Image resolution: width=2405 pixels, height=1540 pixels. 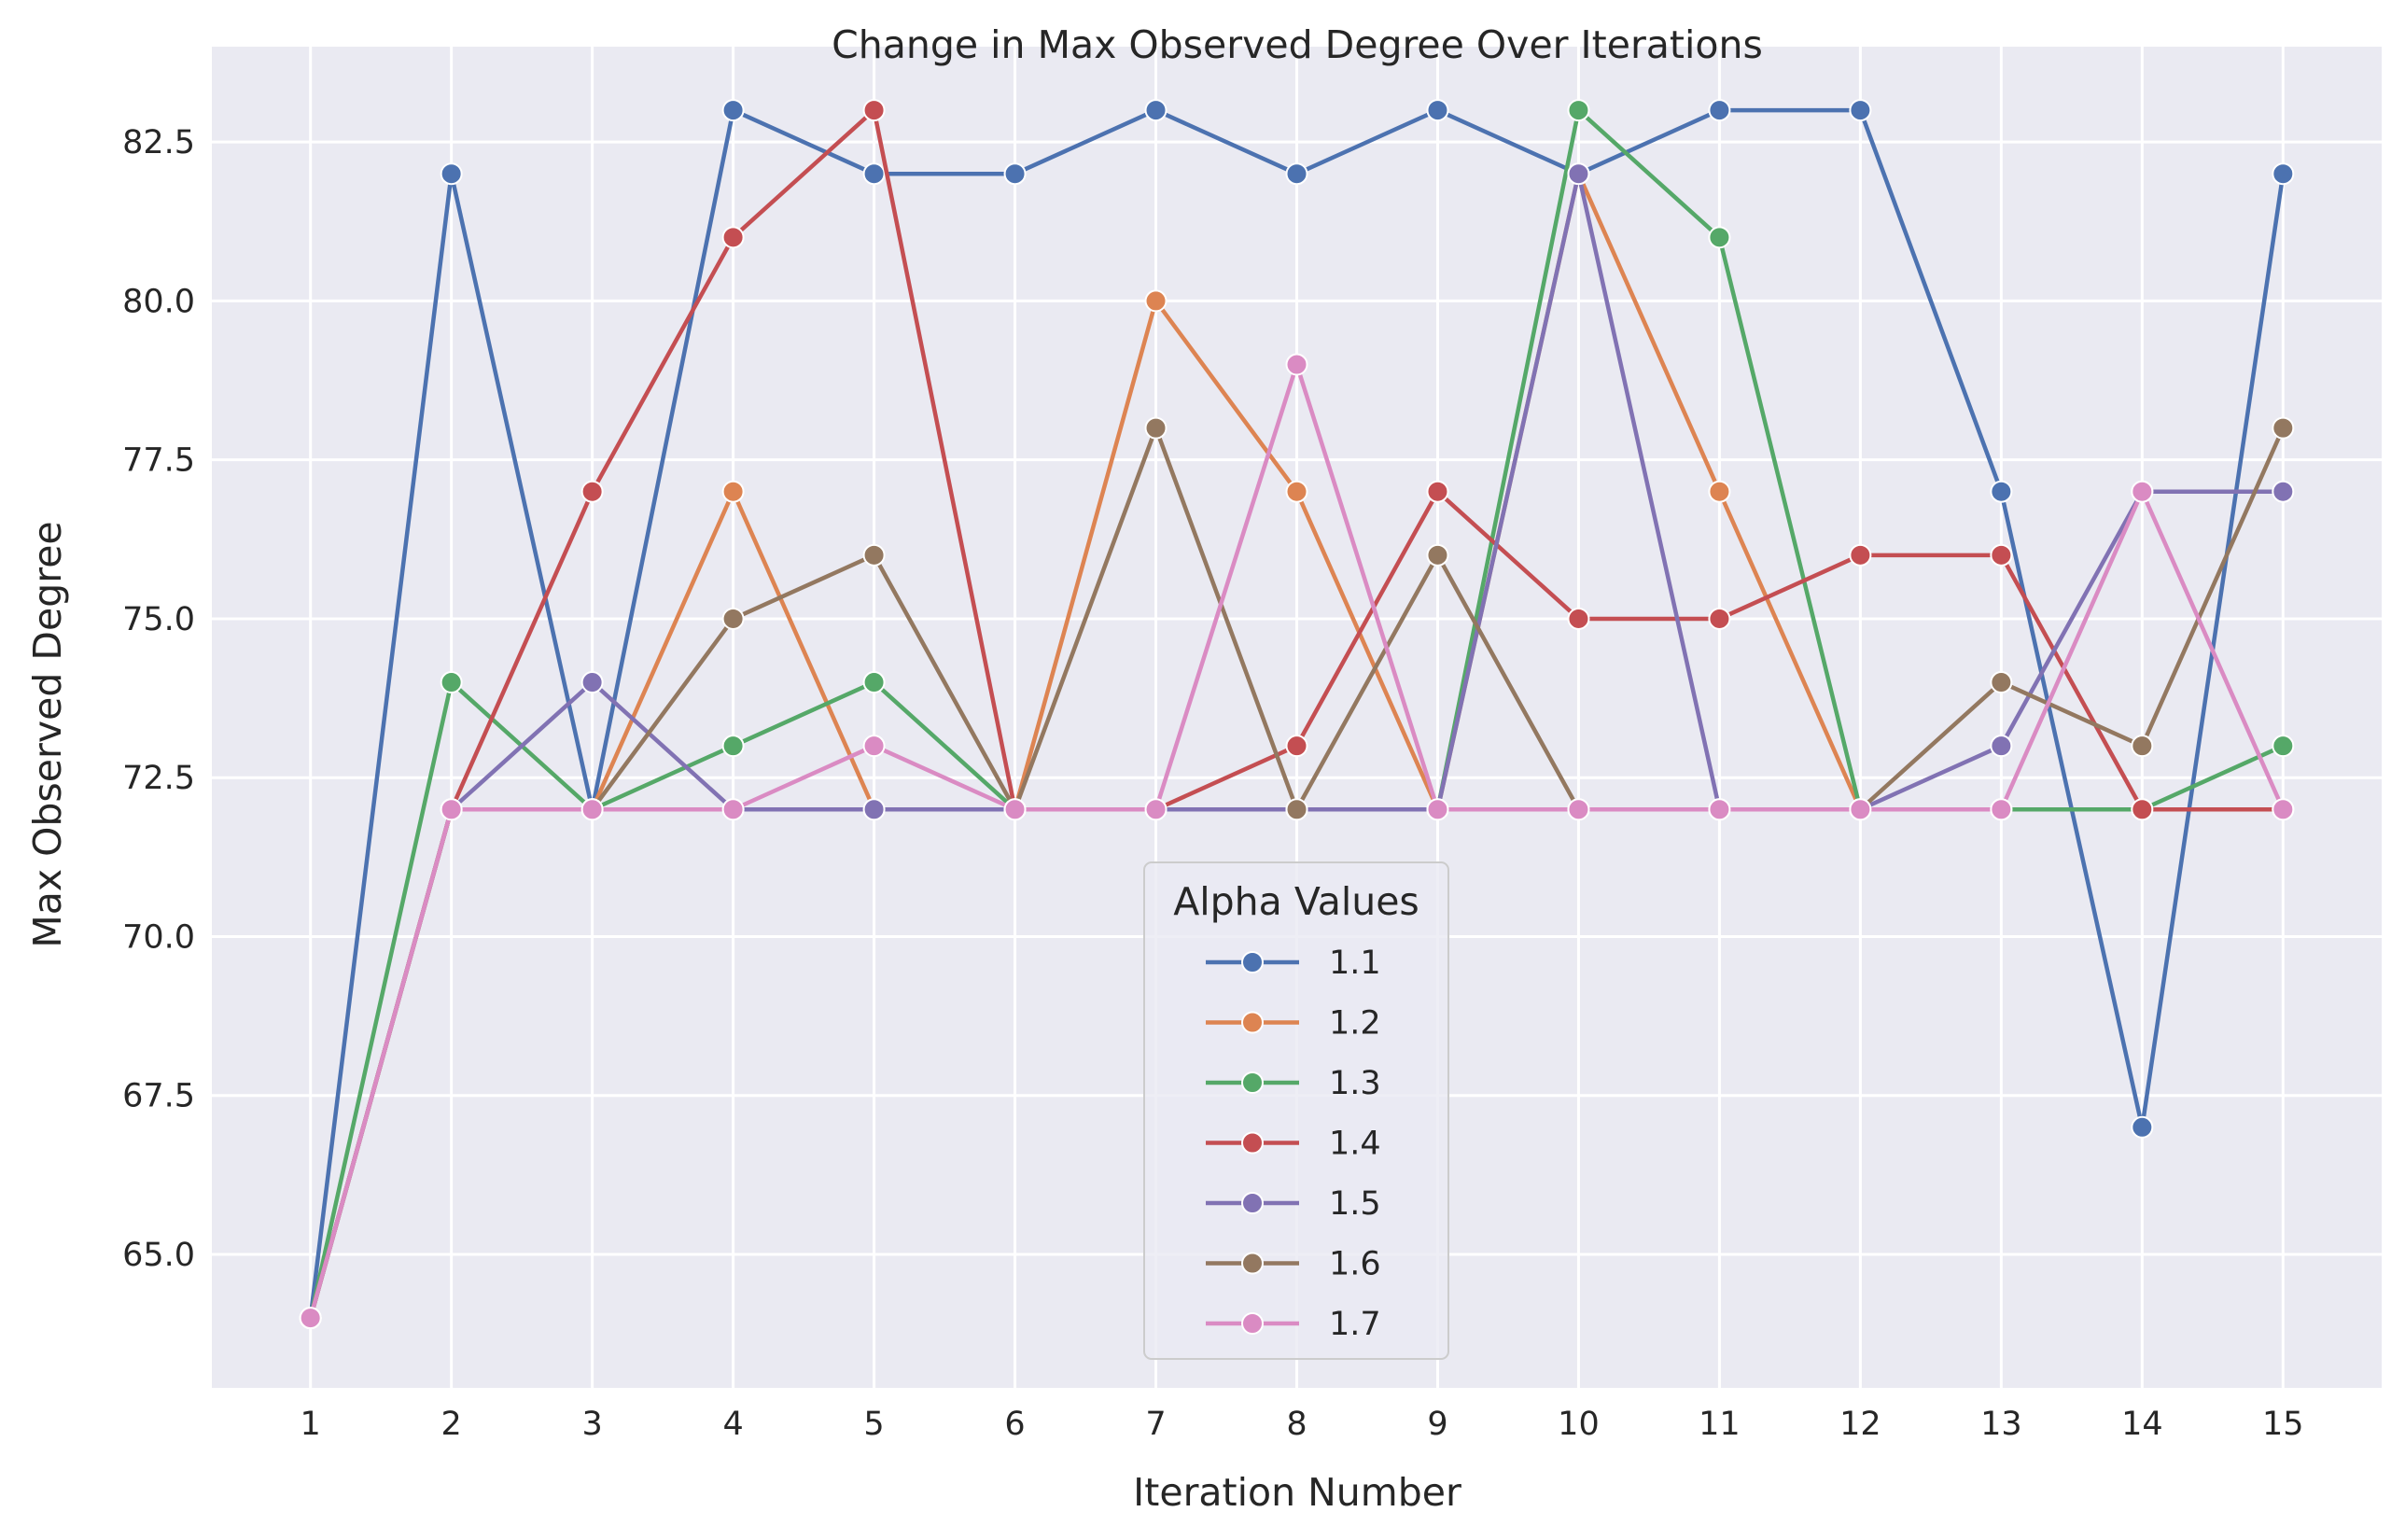 I want to click on x-tick-label: 3, so click(x=591, y=1424).